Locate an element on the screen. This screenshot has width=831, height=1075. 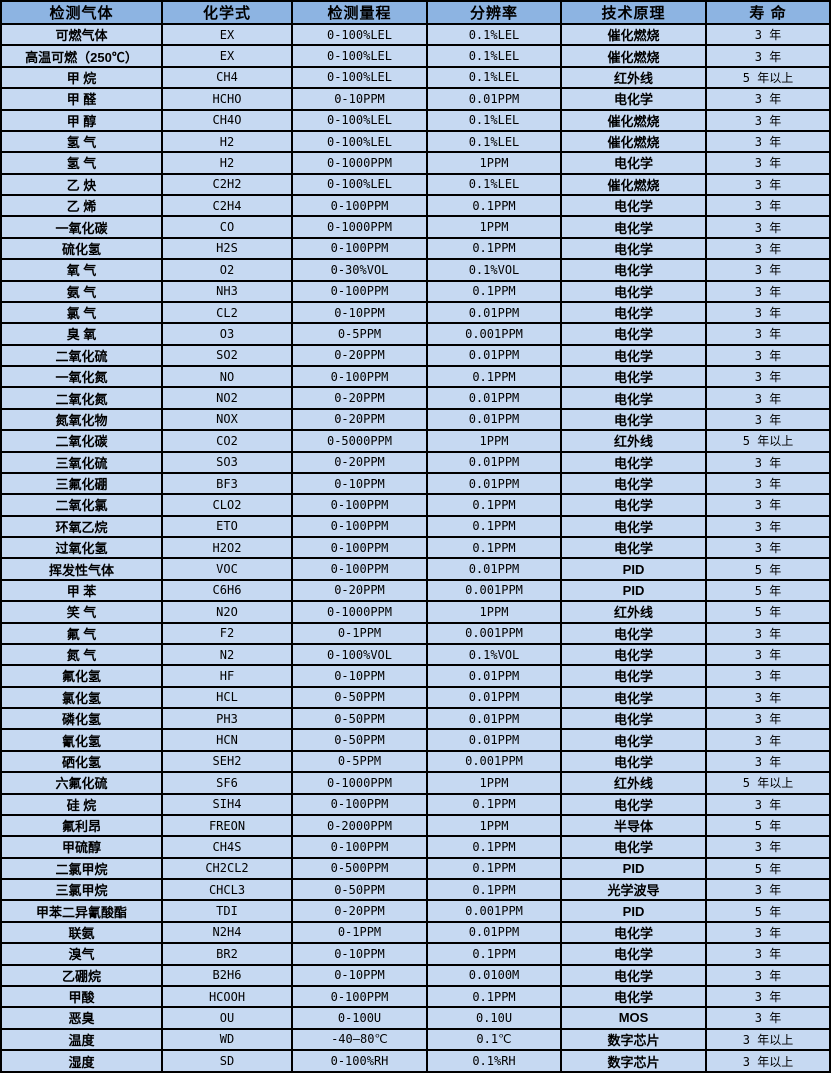
table-row: 挥发性气体 VOC 0-100PPM 0.01PPM PID 5 年 is located at coordinates (415, 569).